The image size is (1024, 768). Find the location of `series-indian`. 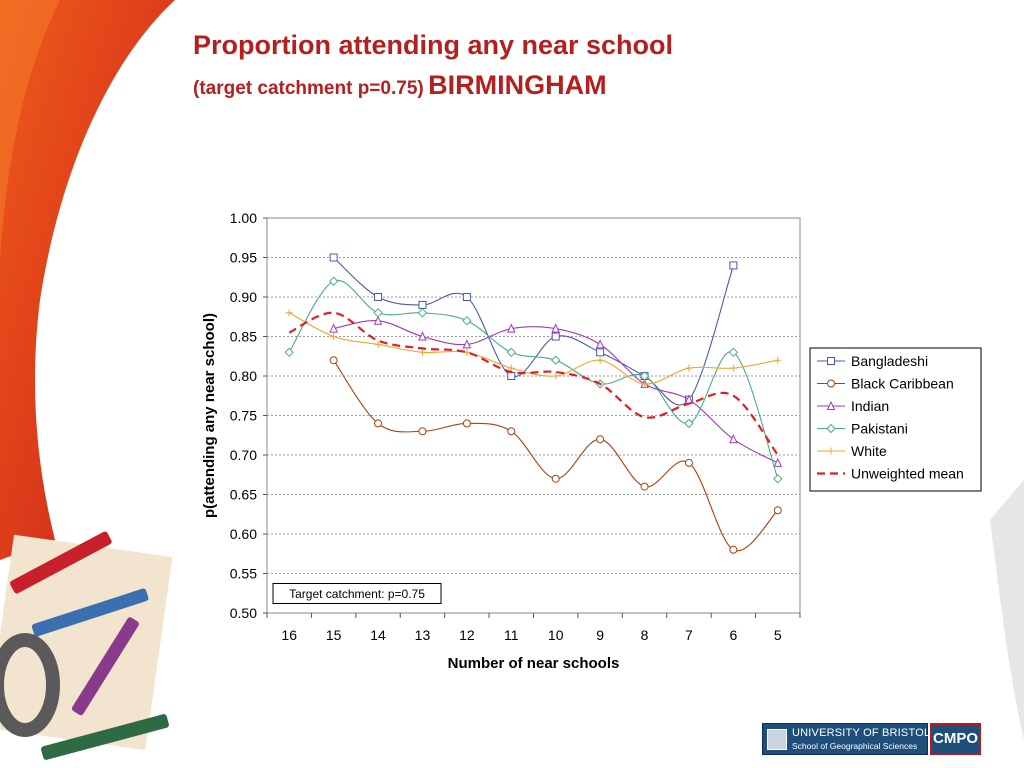

series-indian is located at coordinates (556, 391).